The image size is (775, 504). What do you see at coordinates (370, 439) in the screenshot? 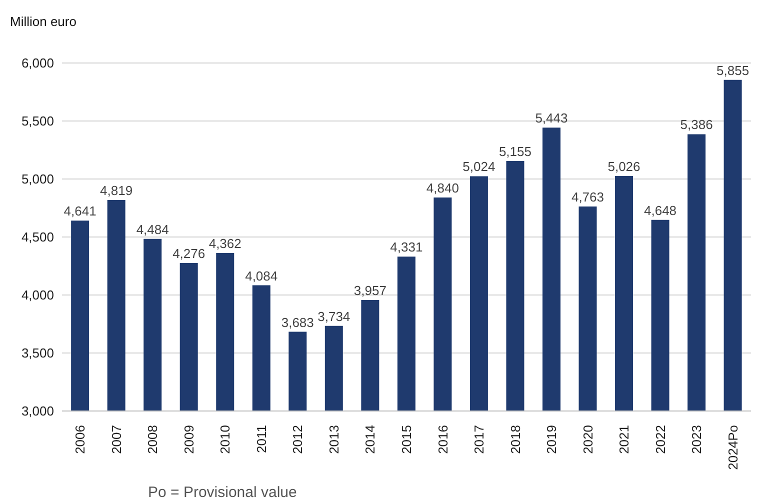
I see `x-tick-label: 2014` at bounding box center [370, 439].